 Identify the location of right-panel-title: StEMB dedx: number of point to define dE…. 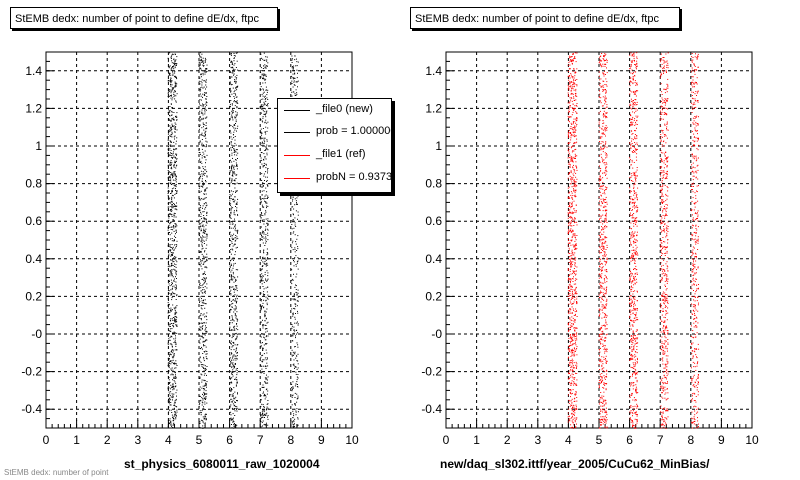
(545, 18).